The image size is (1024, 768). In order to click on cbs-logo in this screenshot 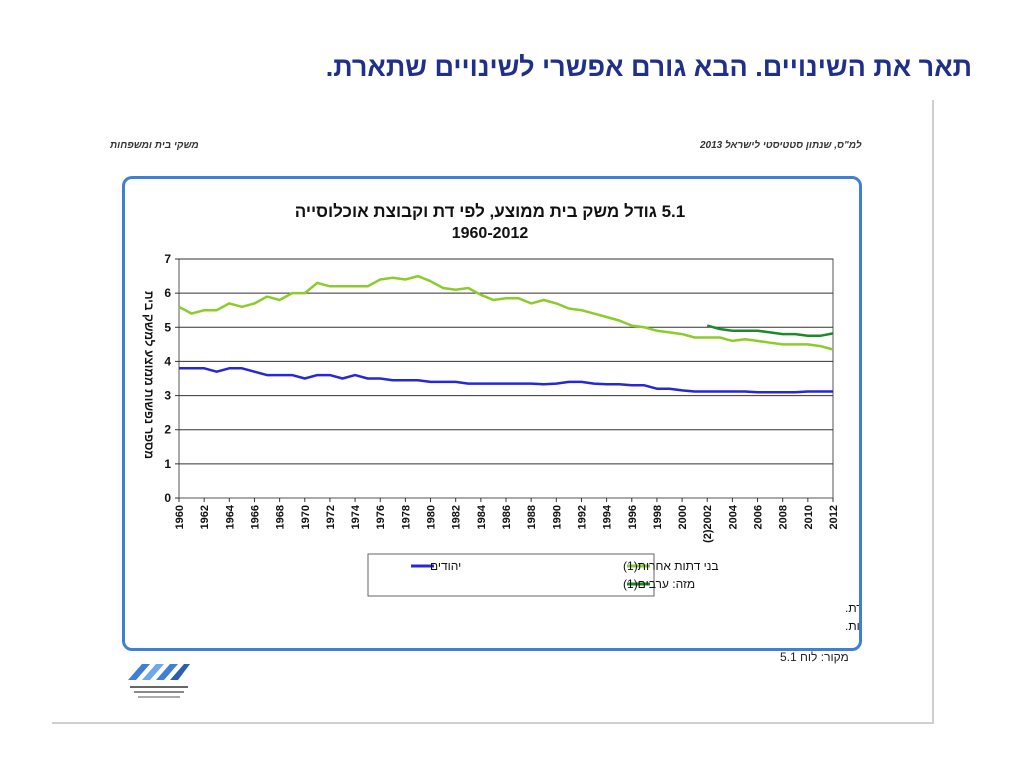, I will do `click(159, 681)`.